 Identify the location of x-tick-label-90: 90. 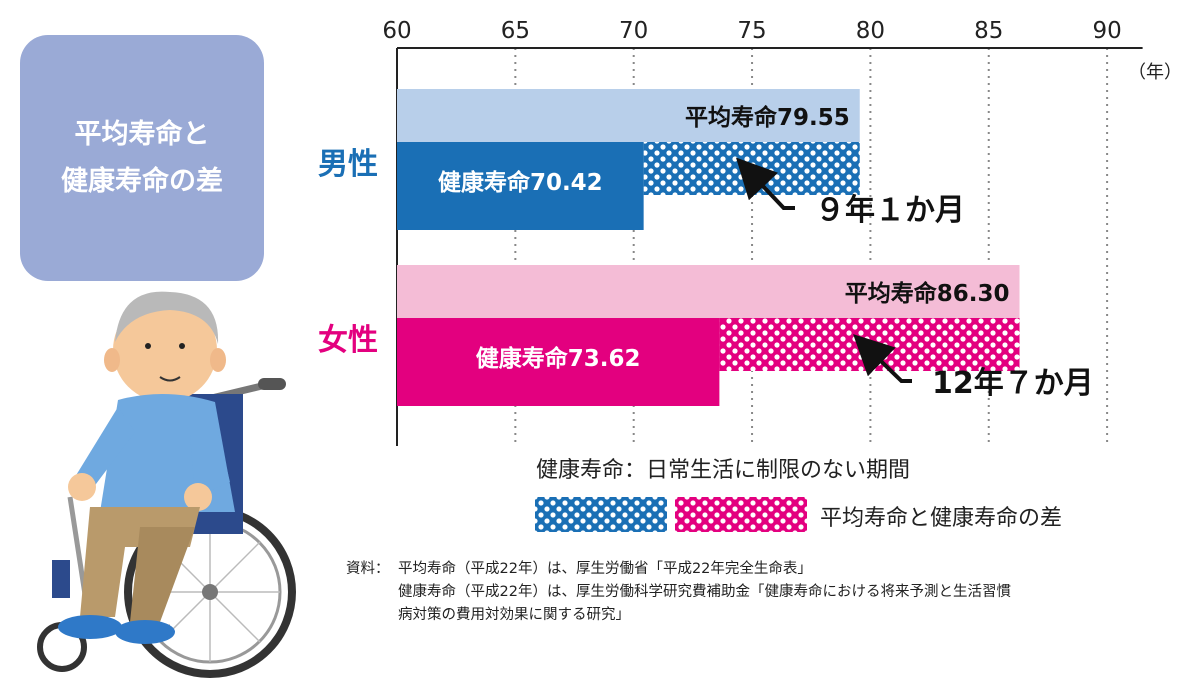
(1106, 31).